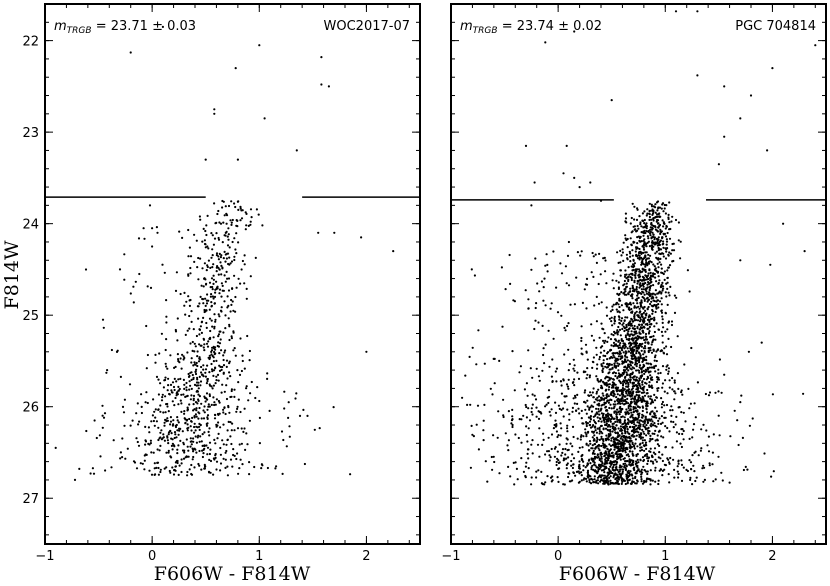  Describe the element at coordinates (30, 42) in the screenshot. I see `y-tick-label: 22` at that location.